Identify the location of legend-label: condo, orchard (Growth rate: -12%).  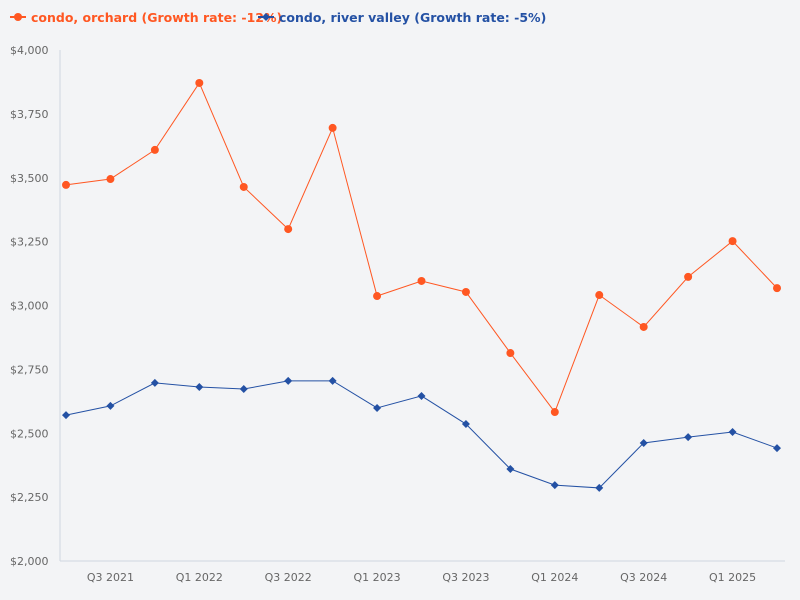
(156, 17).